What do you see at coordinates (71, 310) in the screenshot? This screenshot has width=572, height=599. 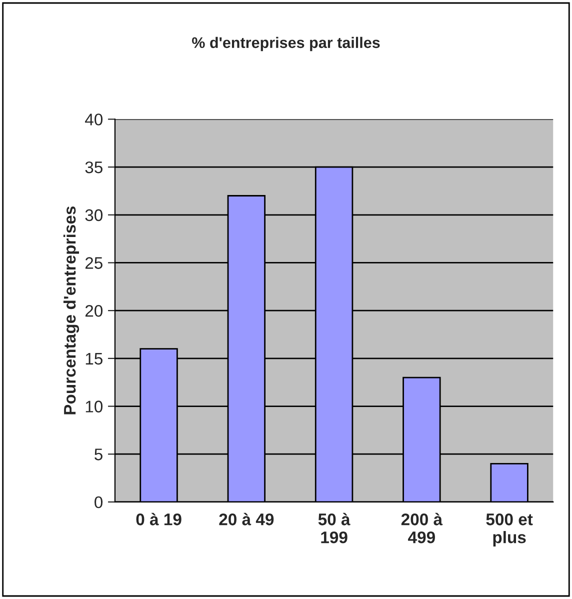 I see `y-axis-title: Pourcentage d'entreprises` at bounding box center [71, 310].